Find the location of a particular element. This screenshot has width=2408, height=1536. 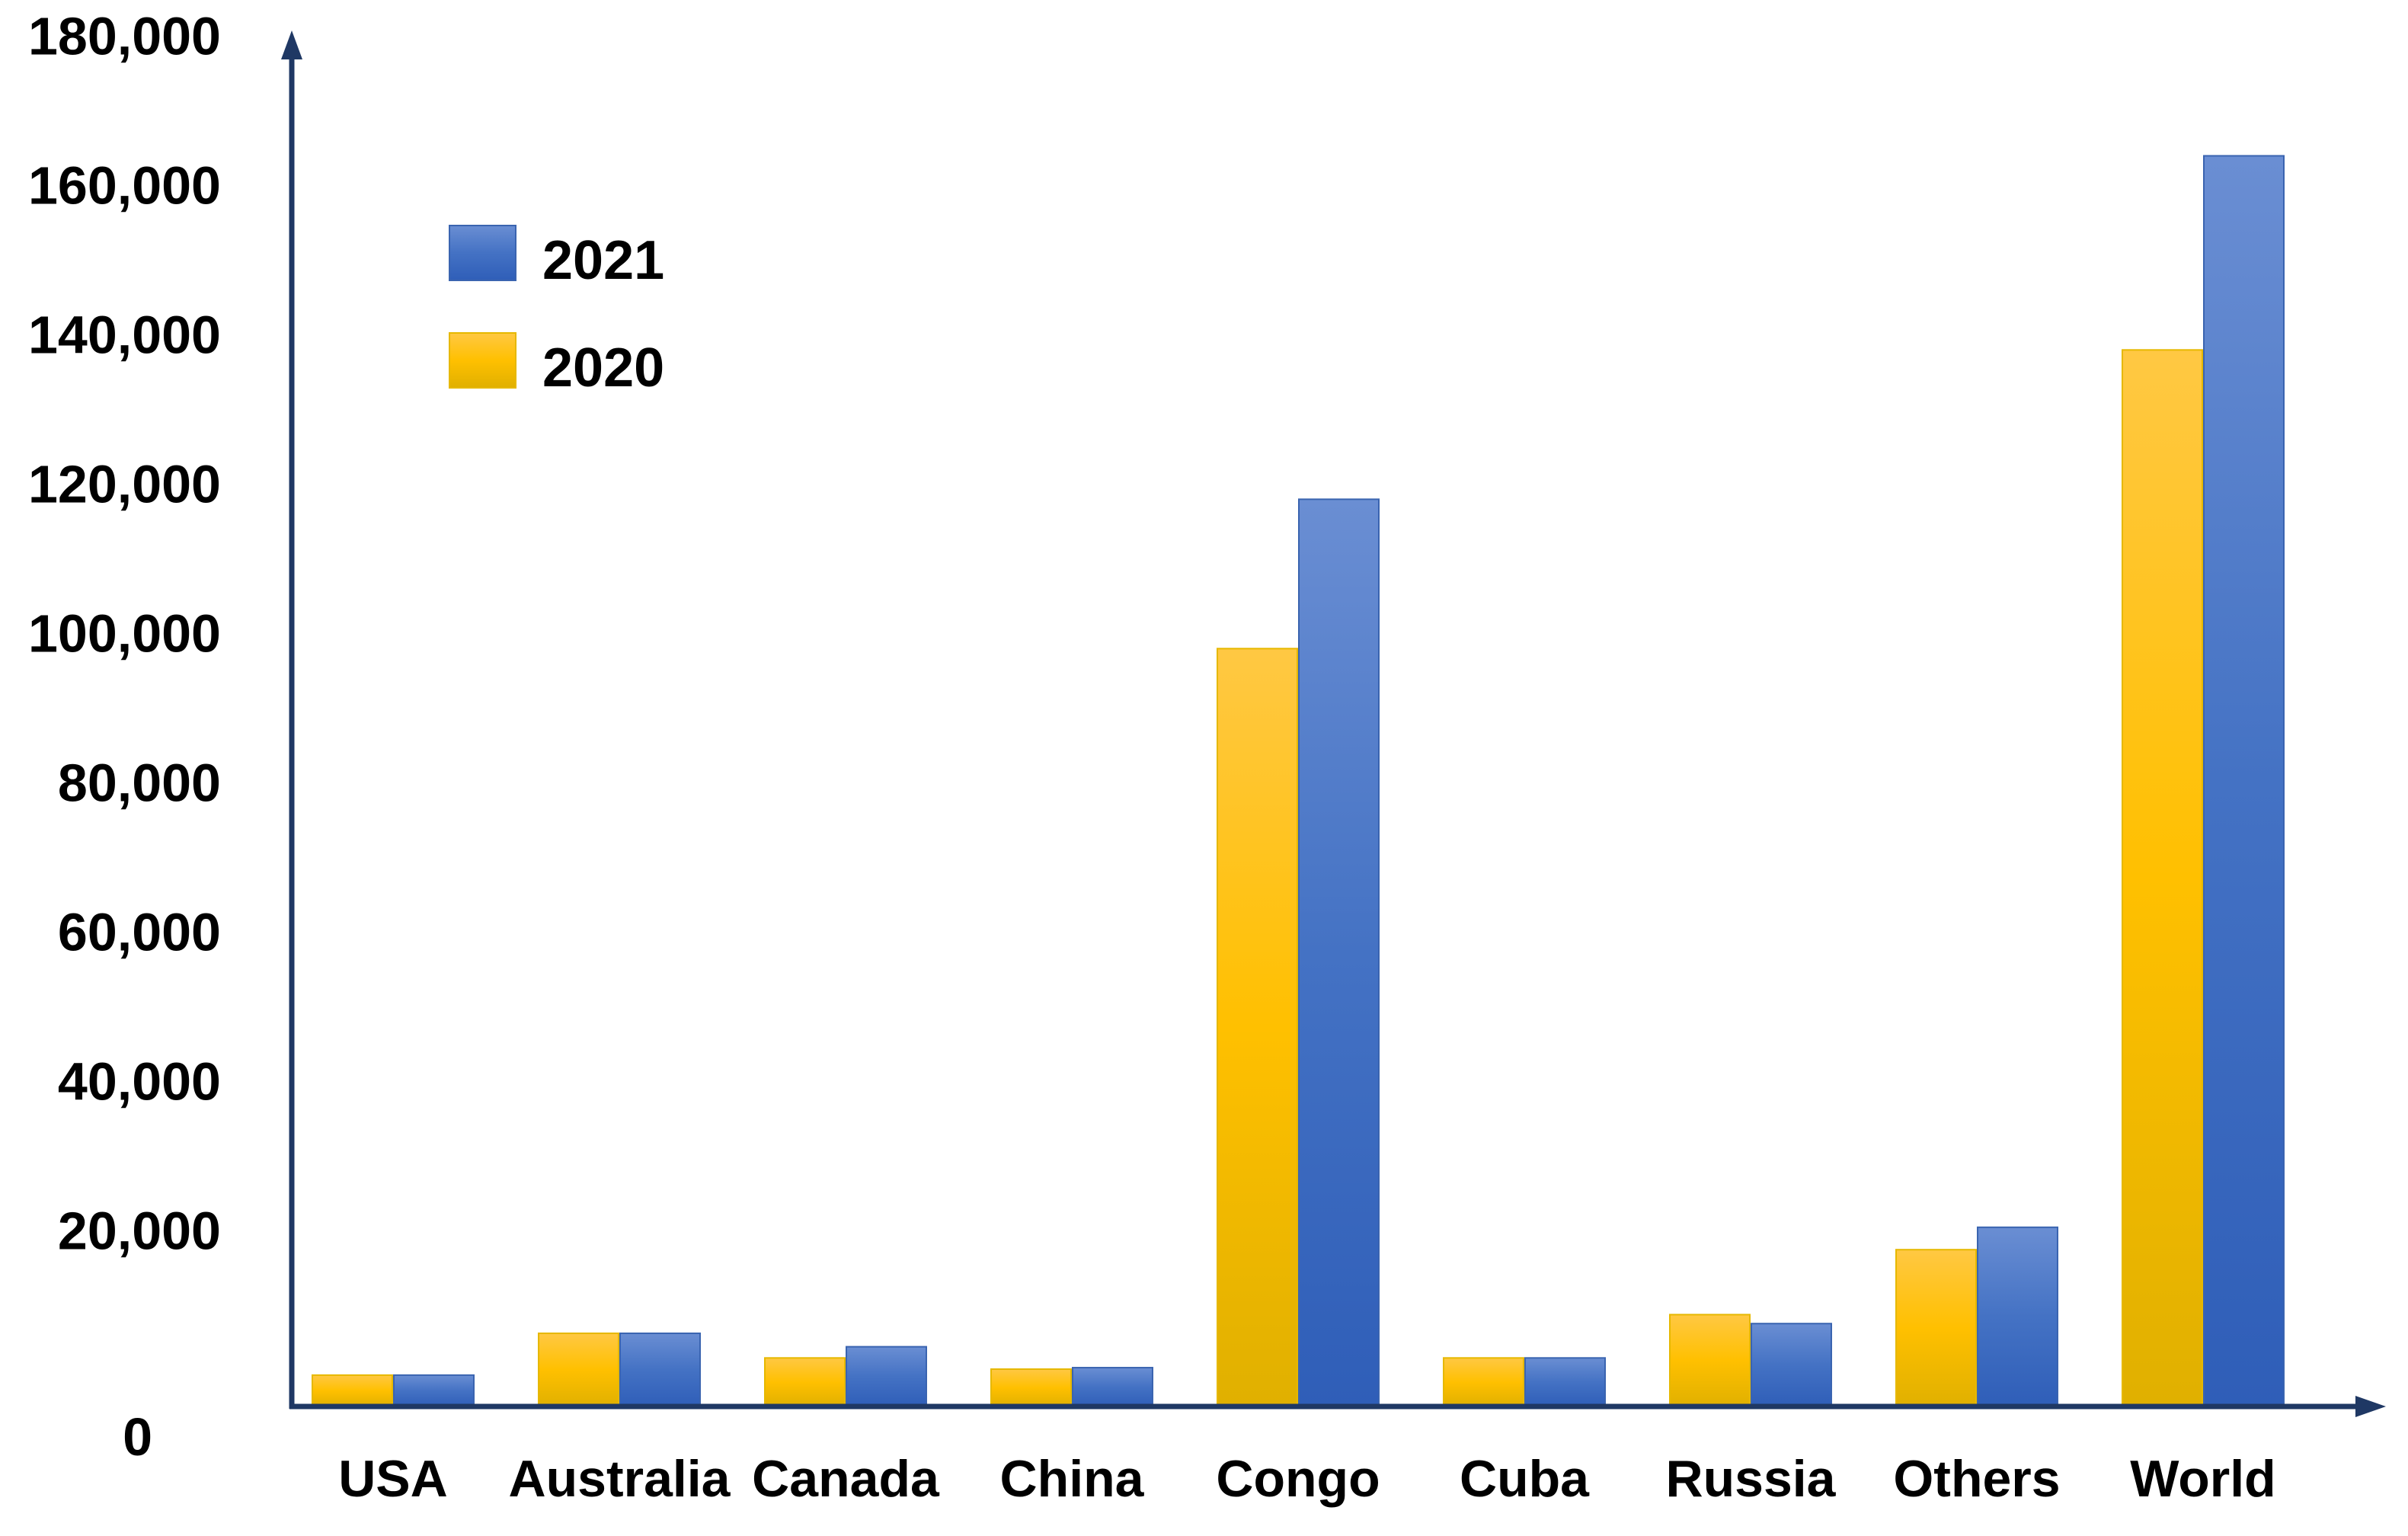

bar-2020-others is located at coordinates (1936, 1328).